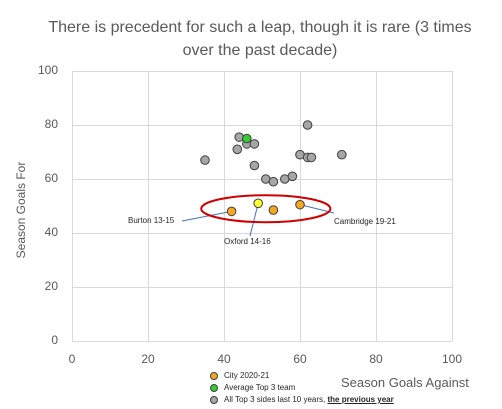  I want to click on leader-line-oxford, so click(254, 220).